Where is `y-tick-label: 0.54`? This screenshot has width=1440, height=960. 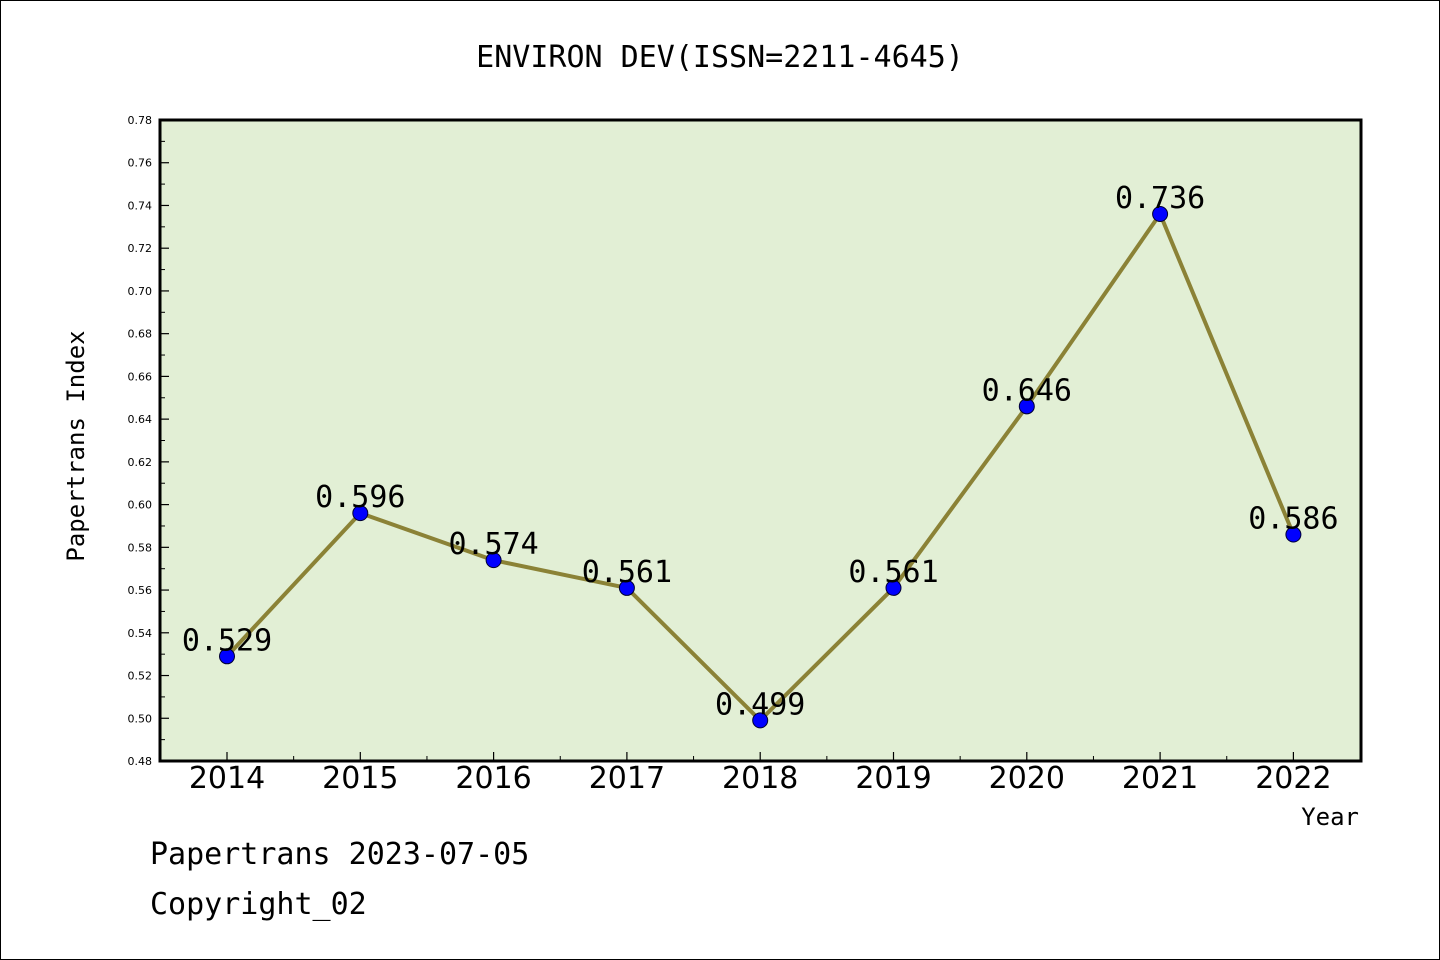
y-tick-label: 0.54 is located at coordinates (140, 633).